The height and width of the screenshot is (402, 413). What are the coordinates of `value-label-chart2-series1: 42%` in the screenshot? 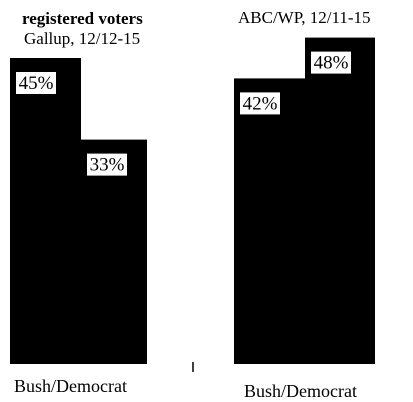 It's located at (260, 103).